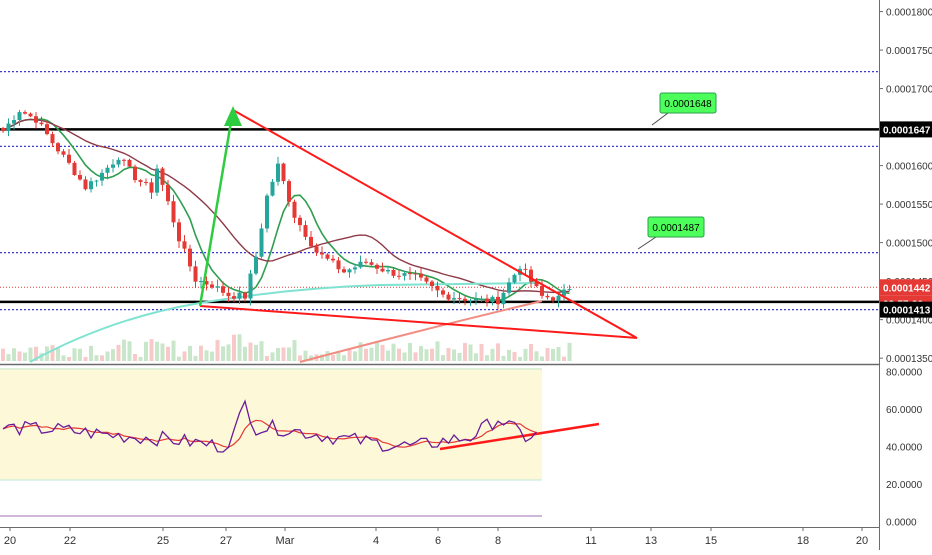  What do you see at coordinates (519, 436) in the screenshot?
I see `oscillator-trendline` at bounding box center [519, 436].